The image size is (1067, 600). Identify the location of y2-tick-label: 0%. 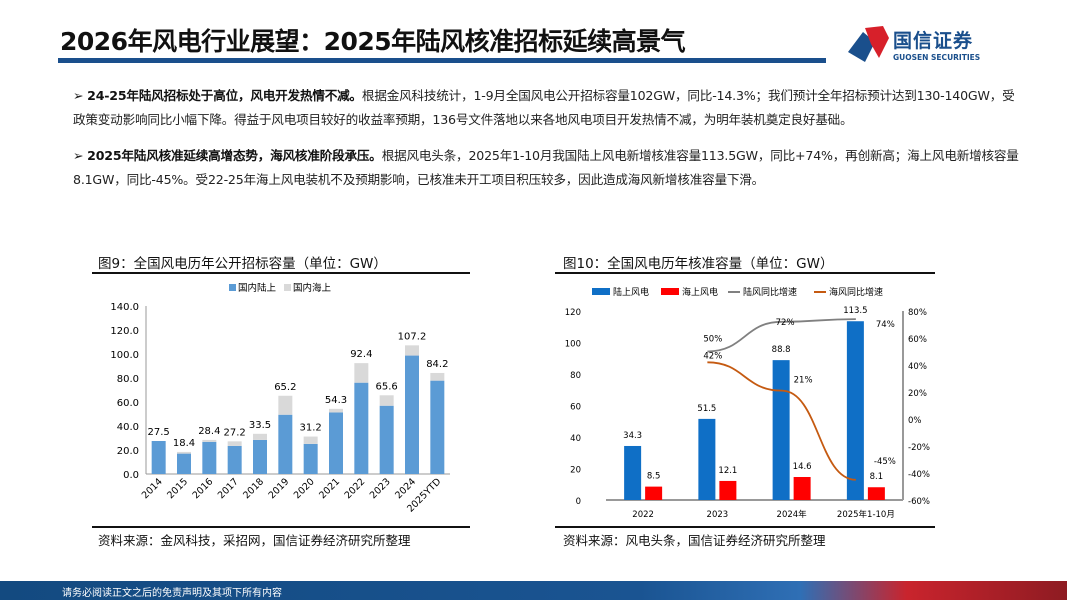
(915, 421).